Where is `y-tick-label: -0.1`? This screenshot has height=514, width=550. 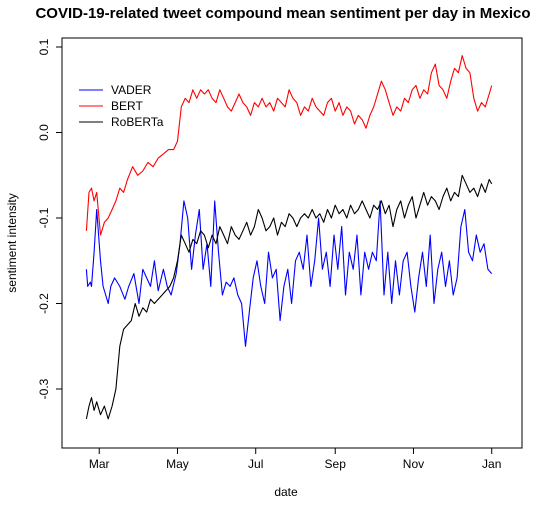 y-tick-label: -0.1 is located at coordinates (44, 217).